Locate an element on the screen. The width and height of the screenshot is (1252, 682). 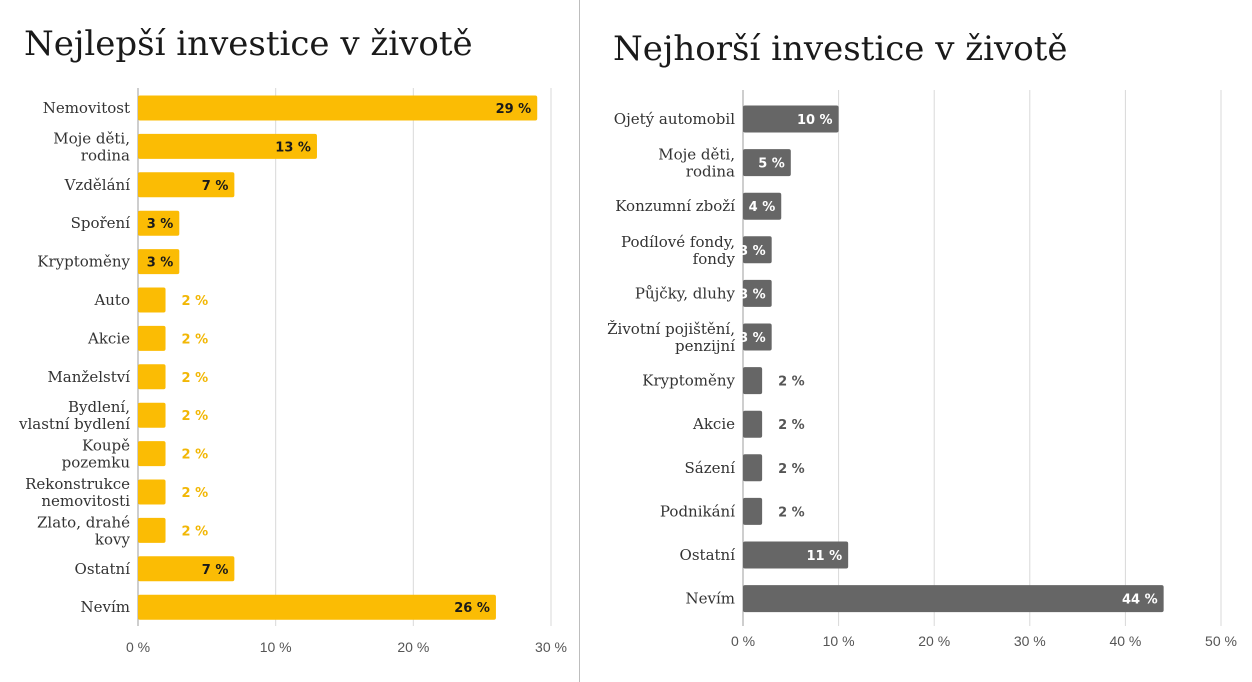
category-label: Auto is located at coordinates (111, 300).